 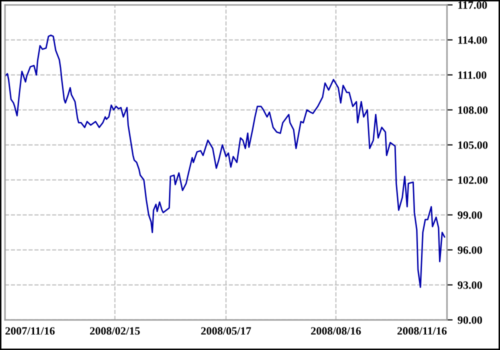 What do you see at coordinates (470, 250) in the screenshot?
I see `y-tick-label: 96.00` at bounding box center [470, 250].